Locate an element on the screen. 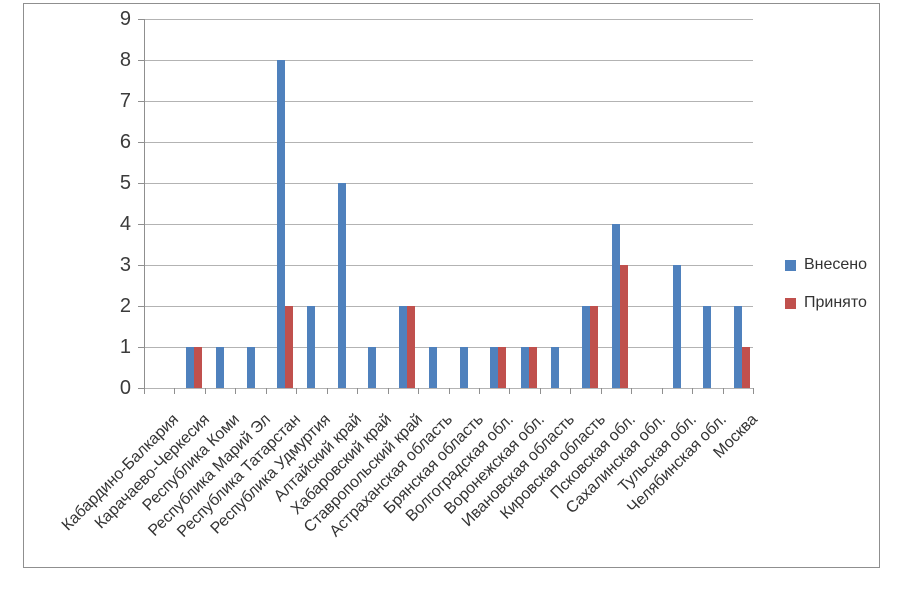 This screenshot has height=608, width=900. legend: Внесено Принято is located at coordinates (826, 294).